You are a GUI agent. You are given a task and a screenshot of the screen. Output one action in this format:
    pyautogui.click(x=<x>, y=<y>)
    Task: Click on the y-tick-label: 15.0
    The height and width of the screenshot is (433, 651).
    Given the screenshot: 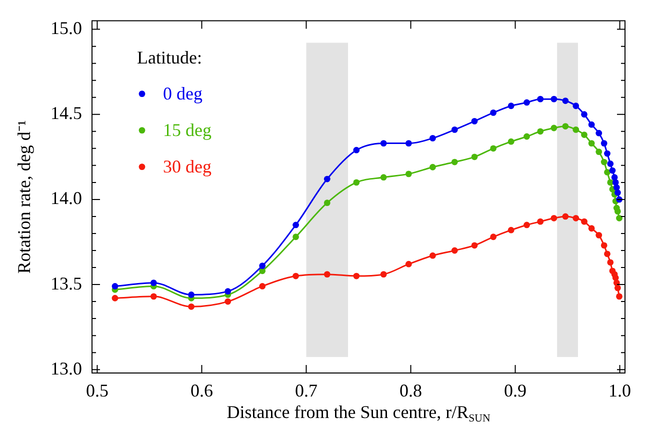 What is the action you would take?
    pyautogui.click(x=66, y=28)
    